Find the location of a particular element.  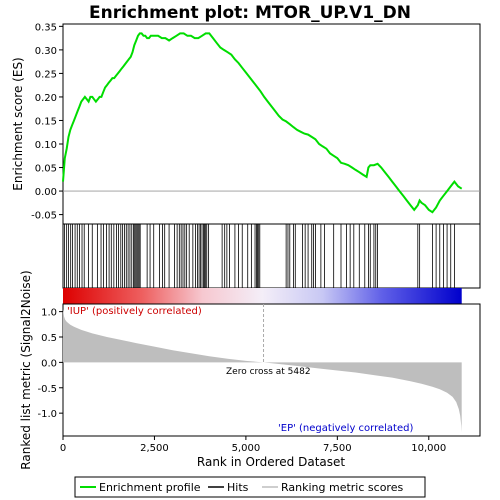

correlation-color-bar is located at coordinates (262, 296).